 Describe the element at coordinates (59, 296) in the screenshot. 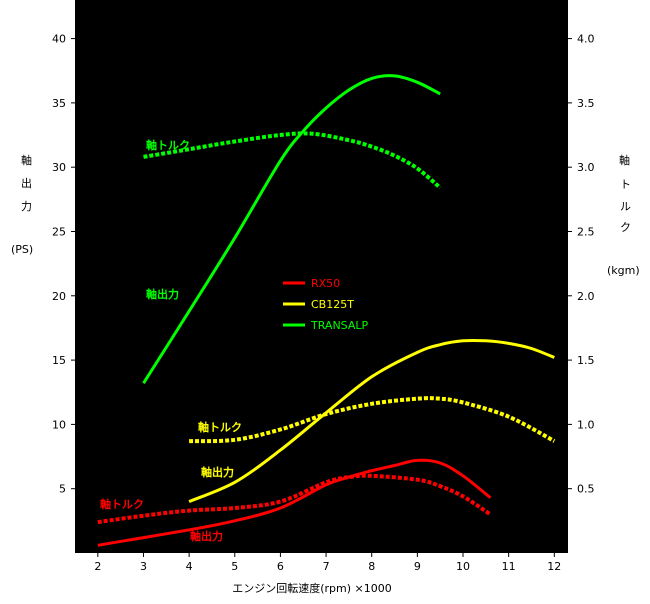

I see `left-tick-label-20: 20` at that location.